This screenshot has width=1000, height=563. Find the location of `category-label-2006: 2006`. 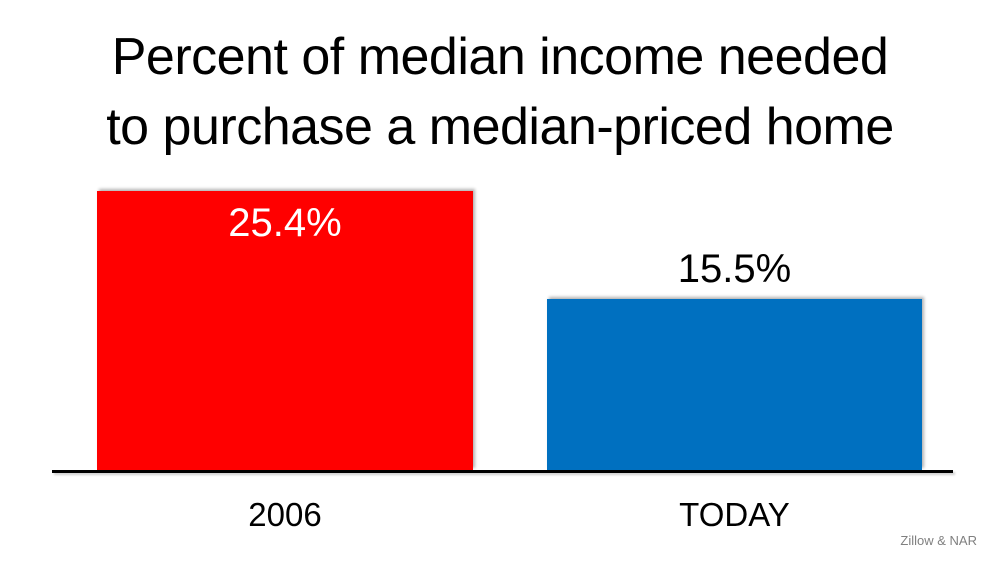

category-label-2006: 2006 is located at coordinates (285, 514).